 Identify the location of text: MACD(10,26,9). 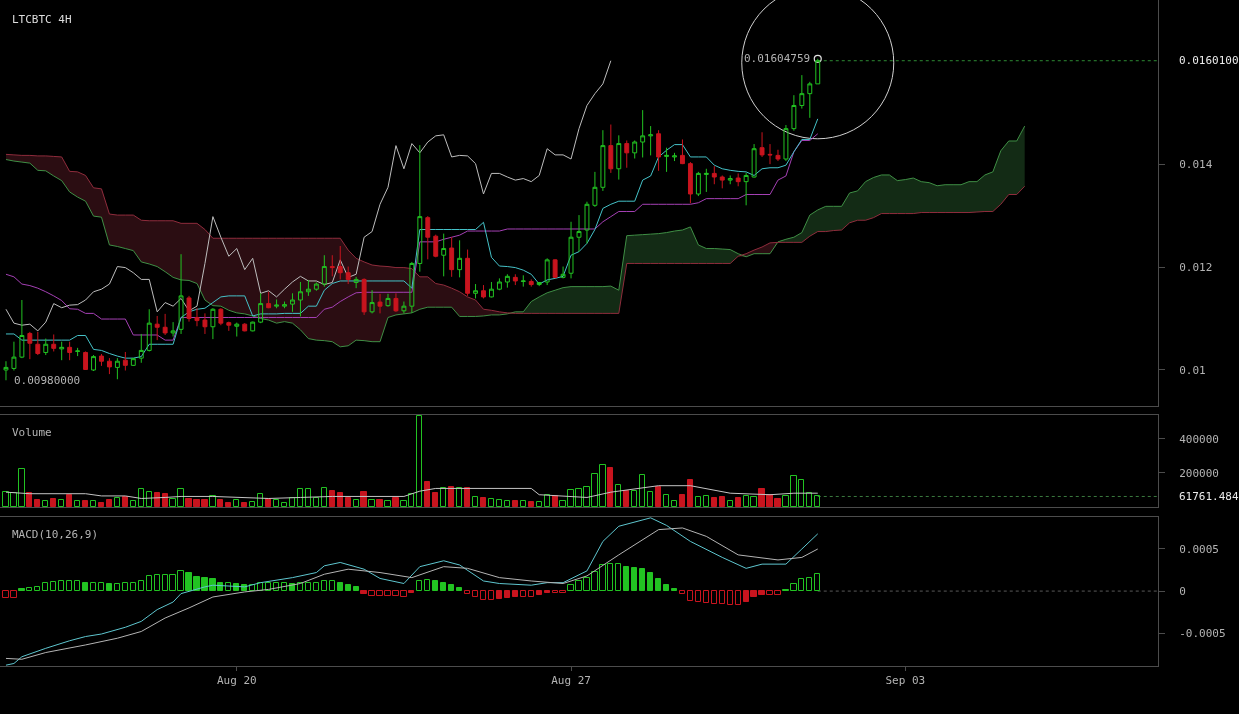
(55, 534).